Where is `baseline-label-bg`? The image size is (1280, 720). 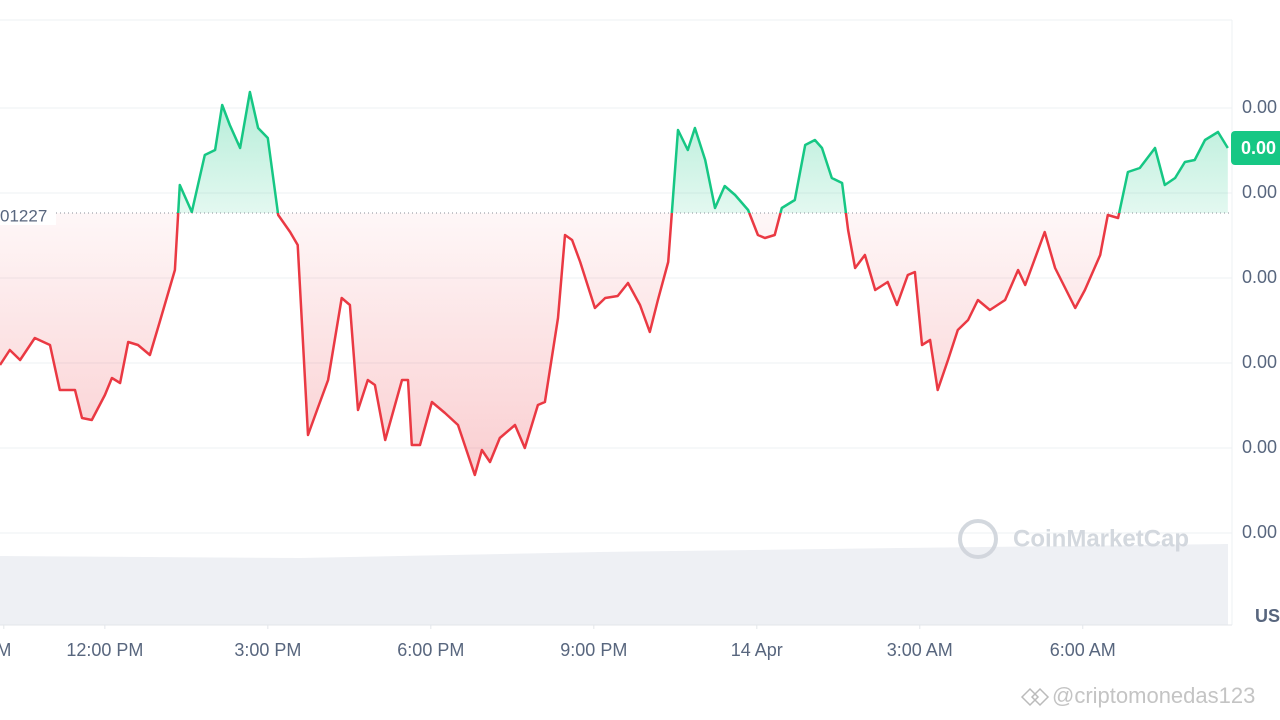
baseline-label-bg is located at coordinates (28, 213).